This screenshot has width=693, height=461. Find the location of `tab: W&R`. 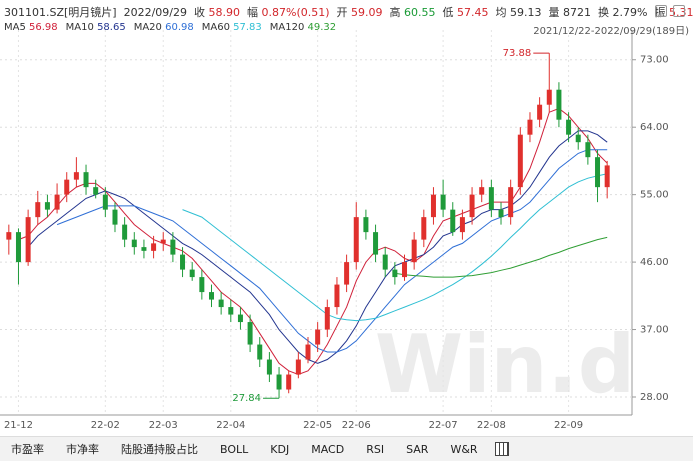

tab: W&R is located at coordinates (464, 449).